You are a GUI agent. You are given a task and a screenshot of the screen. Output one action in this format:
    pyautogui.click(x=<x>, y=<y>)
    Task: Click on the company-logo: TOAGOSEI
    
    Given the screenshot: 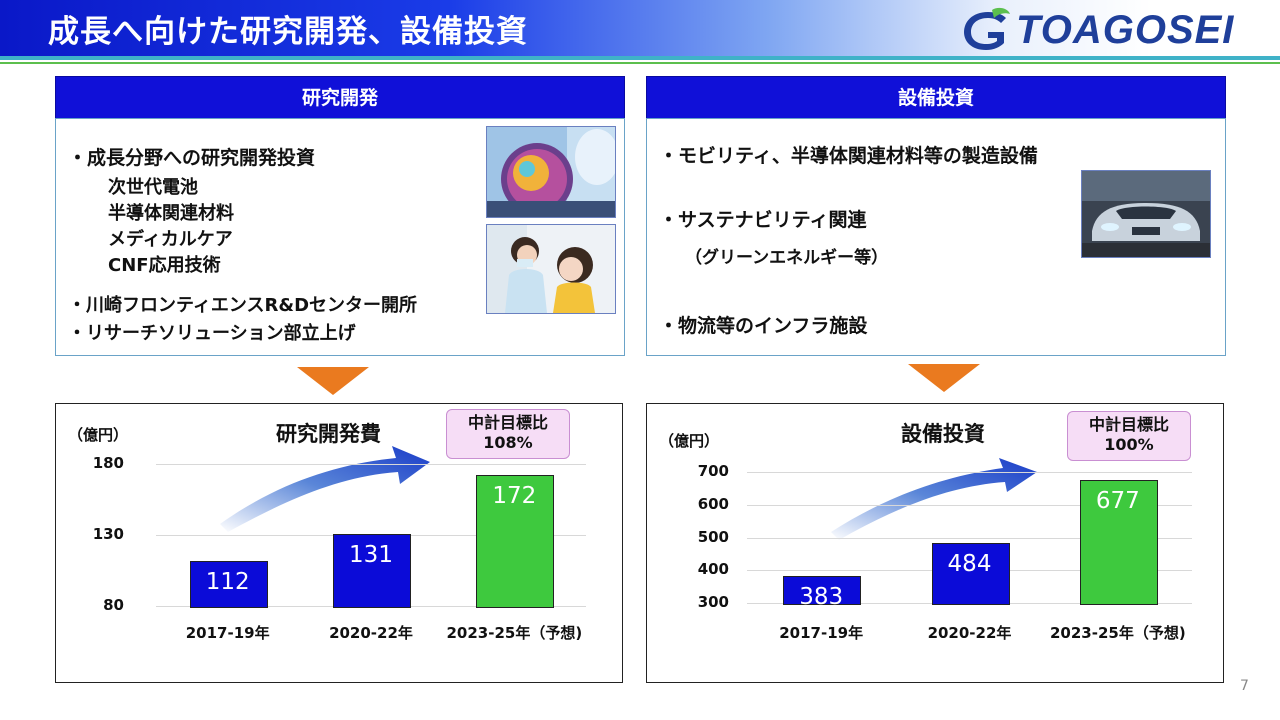 What is the action you would take?
    pyautogui.click(x=1113, y=30)
    